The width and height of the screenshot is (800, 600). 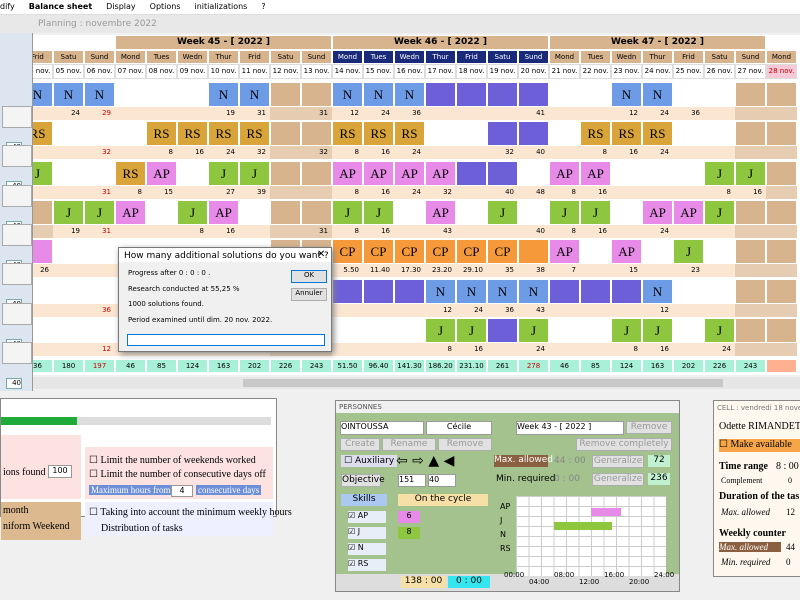 What do you see at coordinates (221, 6) in the screenshot?
I see `menu-item: initializations` at bounding box center [221, 6].